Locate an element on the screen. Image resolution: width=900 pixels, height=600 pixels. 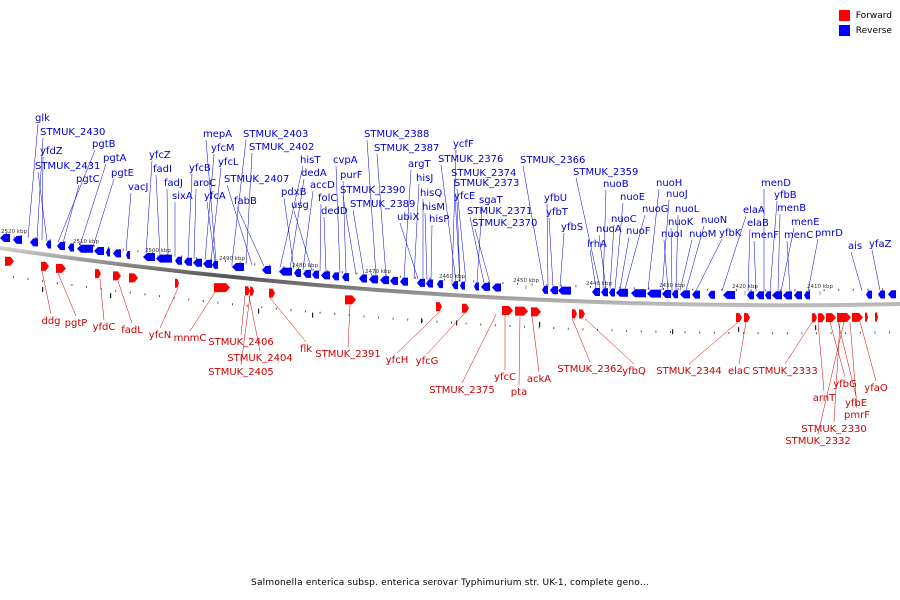
reverse-gene-label: hisJ is located at coordinates (424, 178).